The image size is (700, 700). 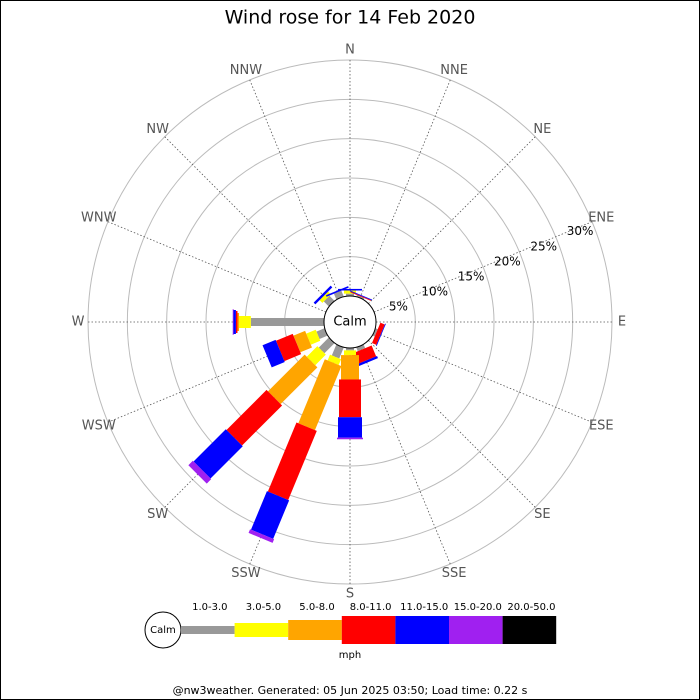 What do you see at coordinates (246, 573) in the screenshot?
I see `direction-label: SSW` at bounding box center [246, 573].